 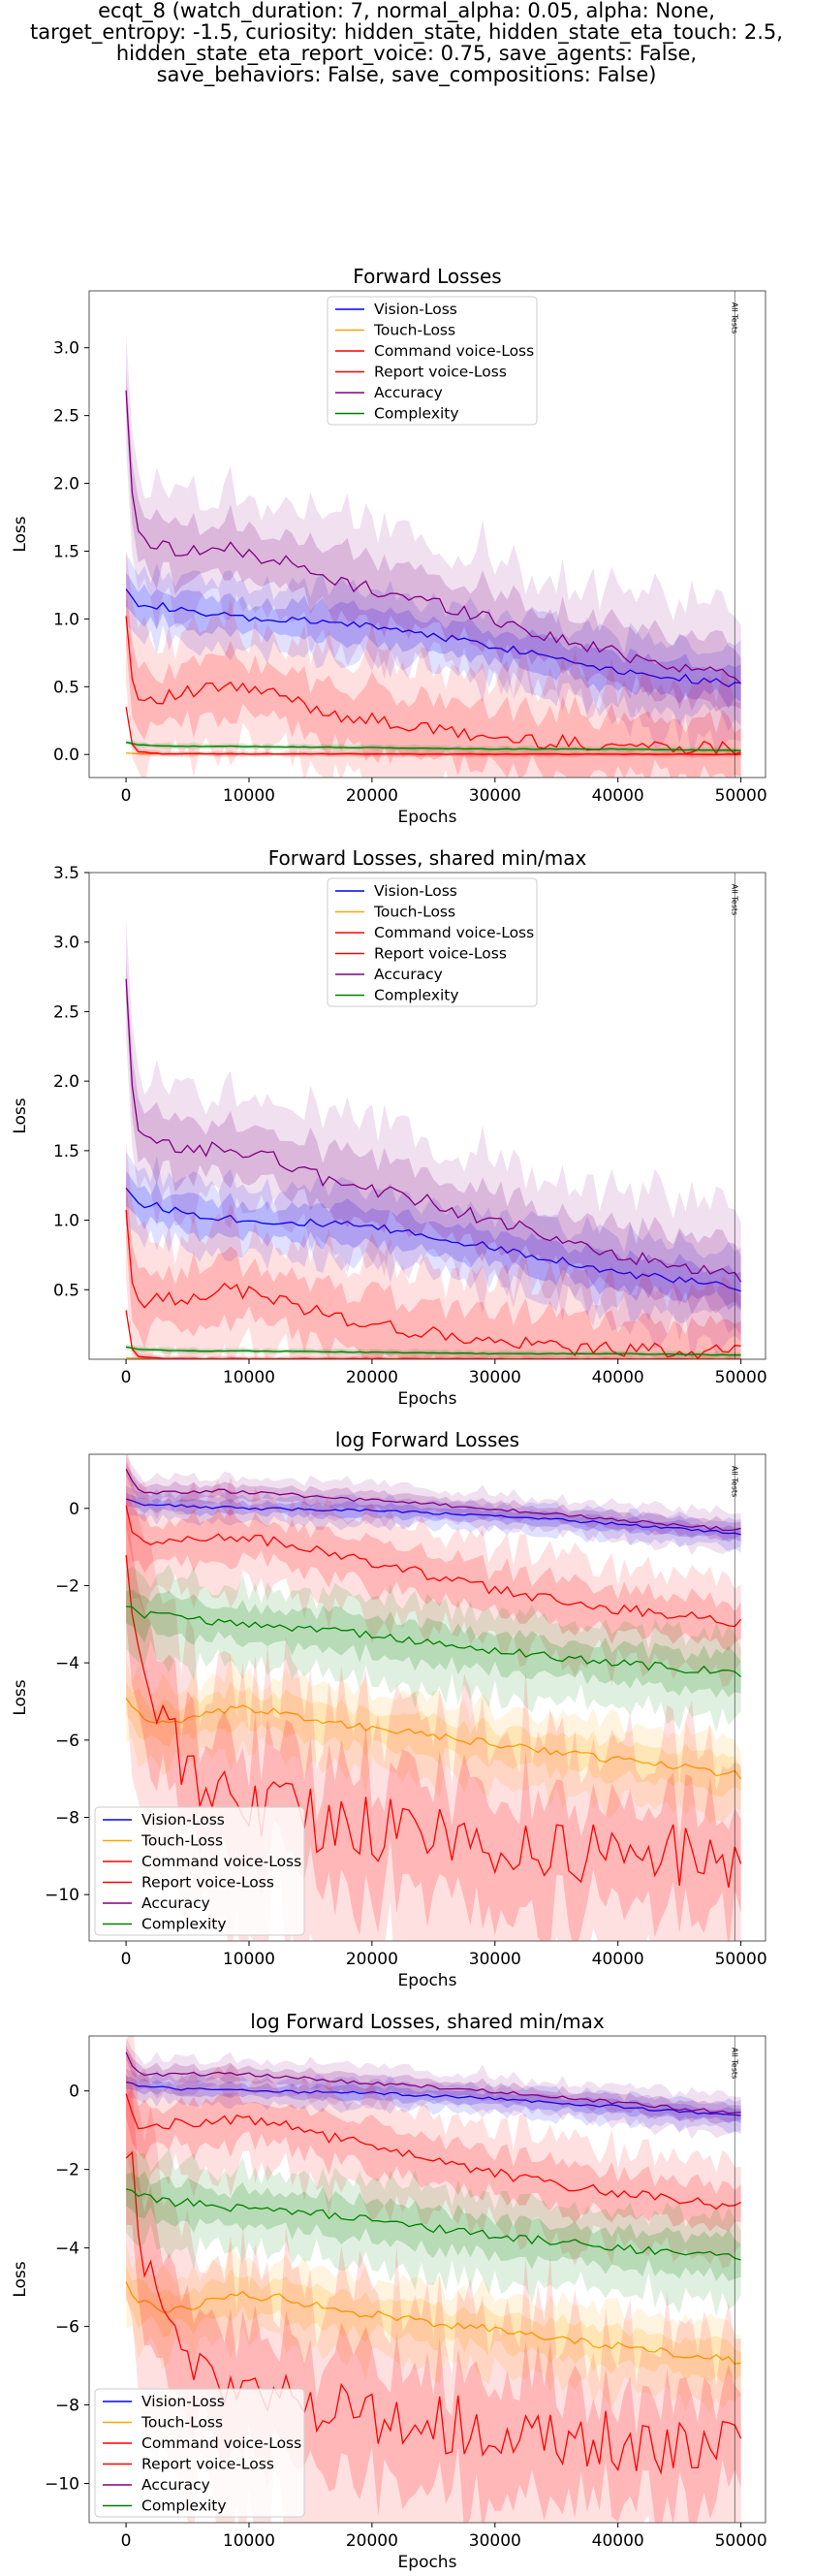 What do you see at coordinates (427, 858) in the screenshot?
I see `chart-title: Forward Losses, shared min/max` at bounding box center [427, 858].